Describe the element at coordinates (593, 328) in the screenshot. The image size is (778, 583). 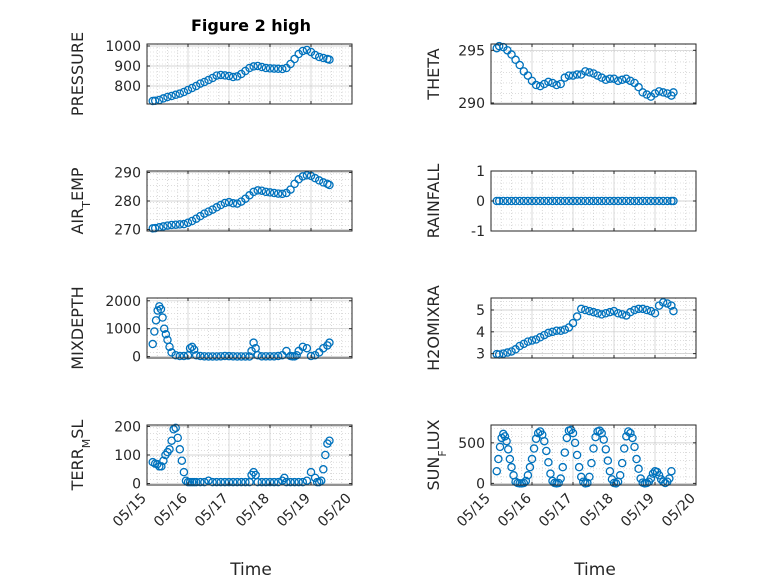
I see `h2omixra-axes-box` at that location.